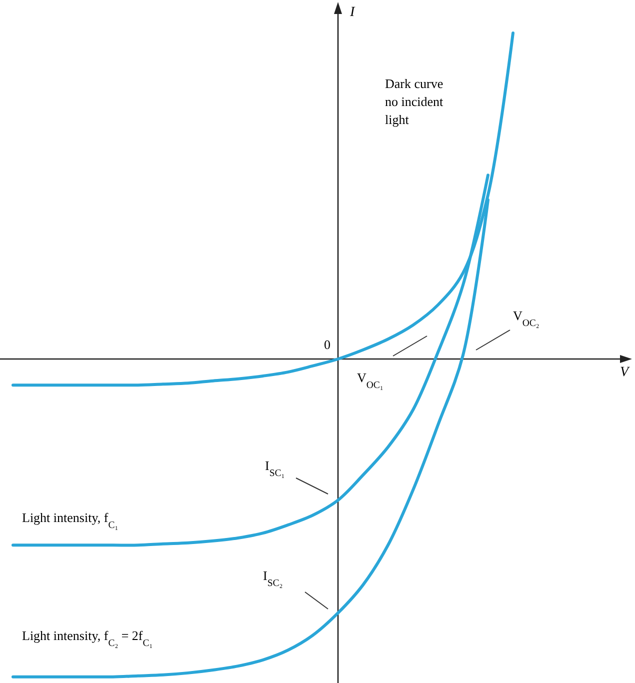  I want to click on annotation: V$_{OC₂}$, so click(526, 318).